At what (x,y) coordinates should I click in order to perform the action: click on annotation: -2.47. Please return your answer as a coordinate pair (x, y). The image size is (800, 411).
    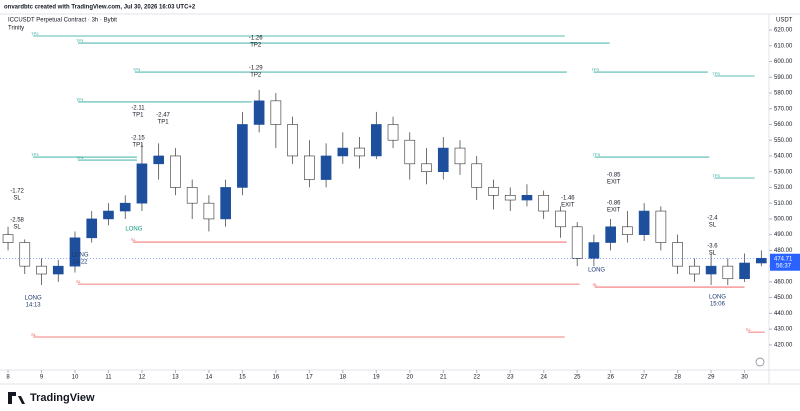
    Looking at the image, I should click on (163, 116).